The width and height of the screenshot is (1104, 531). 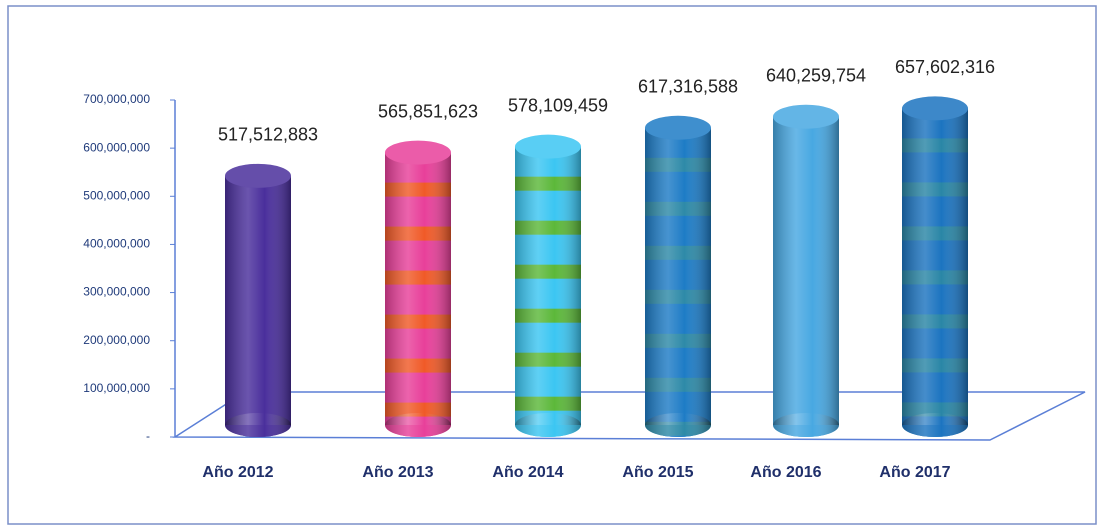 I want to click on y-tick-label: 600,000,000, so click(x=116, y=147).